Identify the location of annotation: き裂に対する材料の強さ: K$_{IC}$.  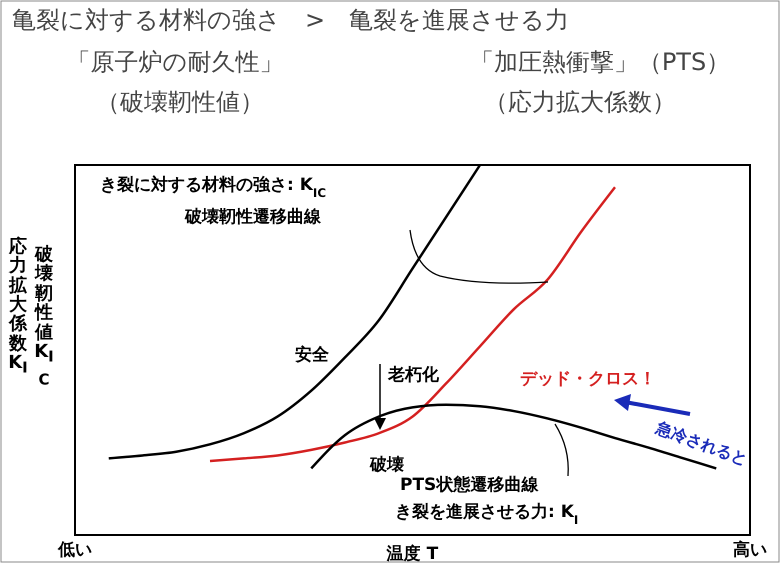
(213, 187).